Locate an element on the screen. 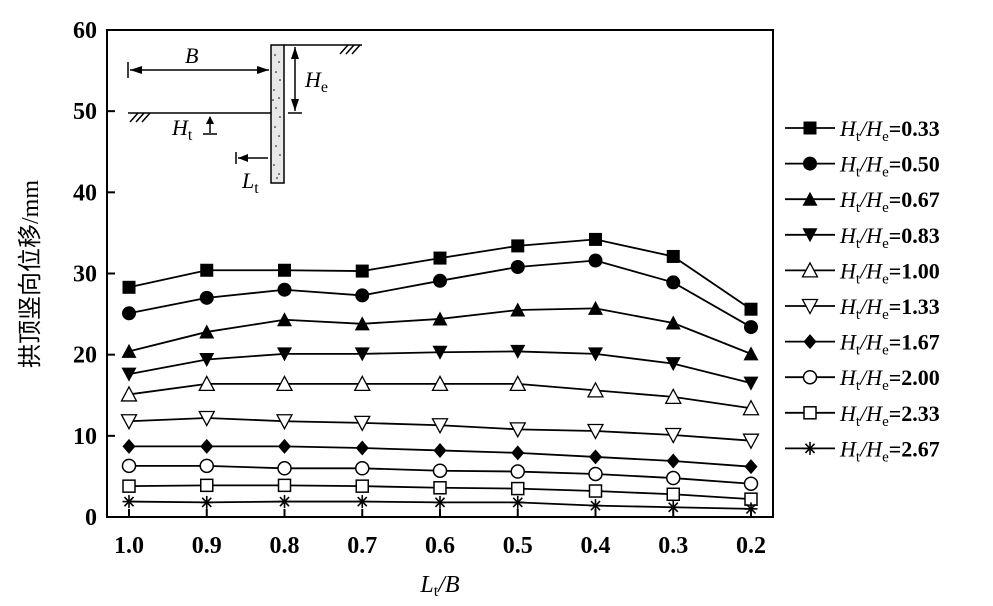 This screenshot has height=606, width=993. inset-label-ht-main: H is located at coordinates (180, 127).